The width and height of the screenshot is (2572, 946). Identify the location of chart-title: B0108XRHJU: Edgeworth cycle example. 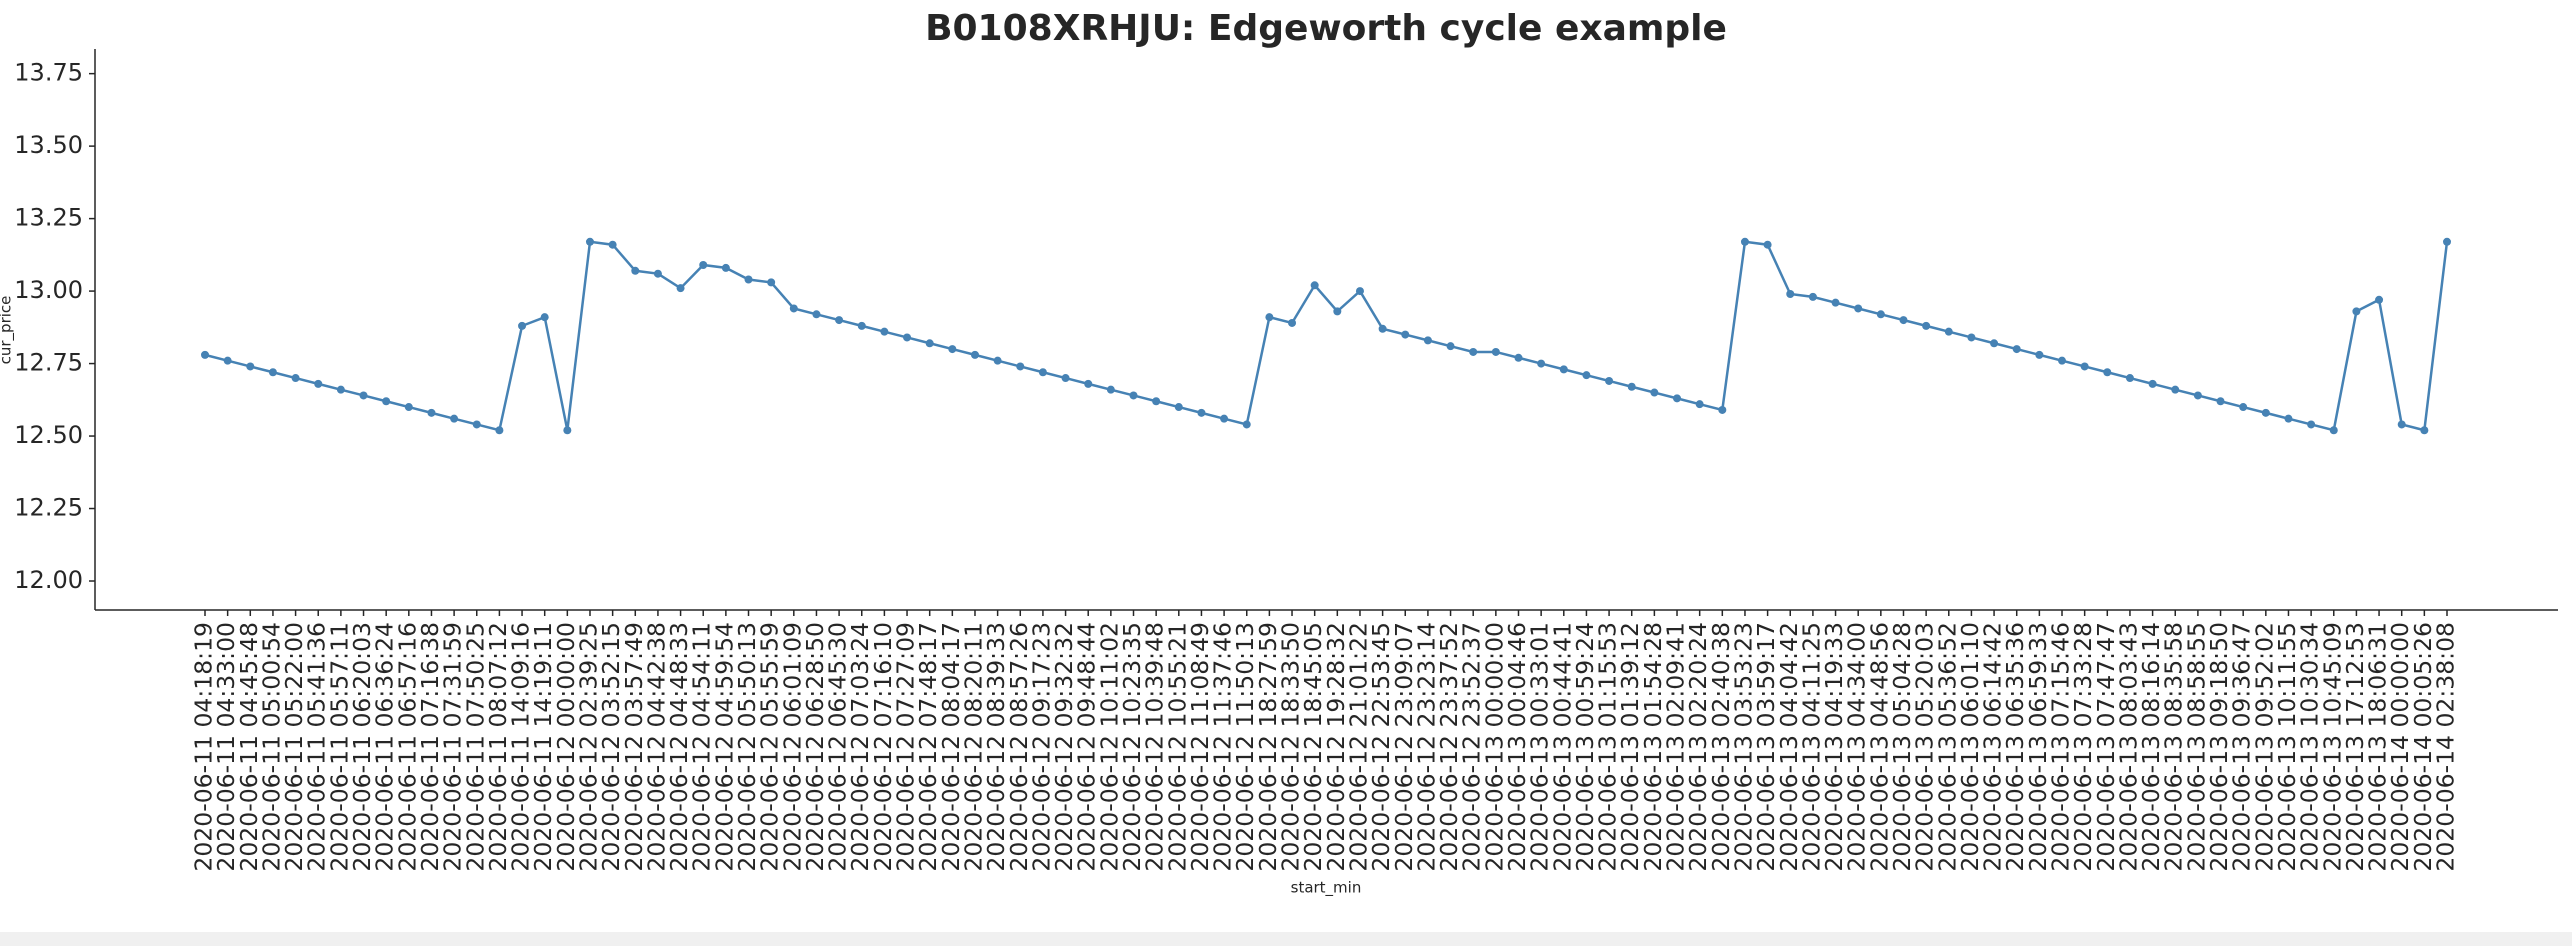
(1326, 28).